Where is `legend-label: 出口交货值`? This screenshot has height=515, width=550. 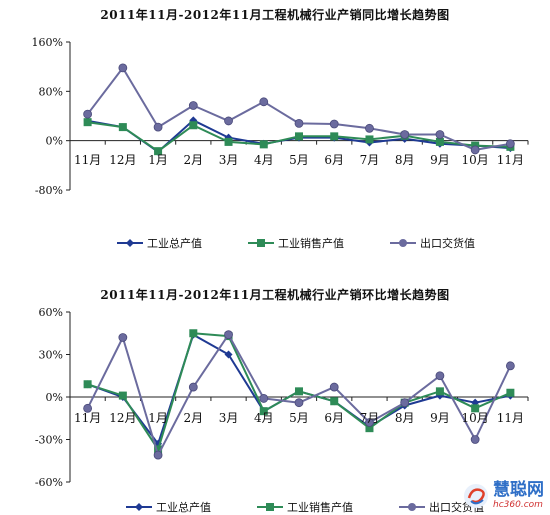 legend-label: 出口交货值 is located at coordinates (447, 243).